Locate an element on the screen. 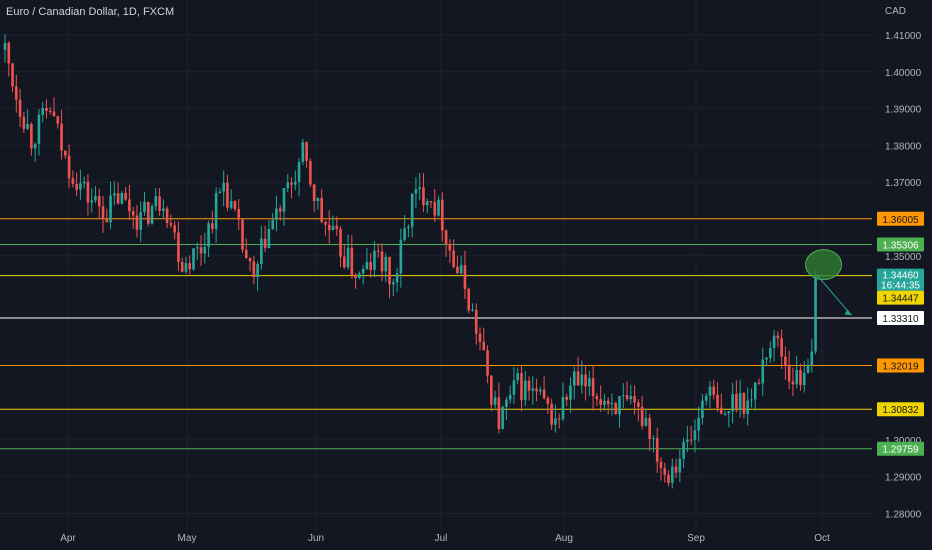 Image resolution: width=932 pixels, height=550 pixels. y-tick-label: 1.35000 is located at coordinates (903, 257).